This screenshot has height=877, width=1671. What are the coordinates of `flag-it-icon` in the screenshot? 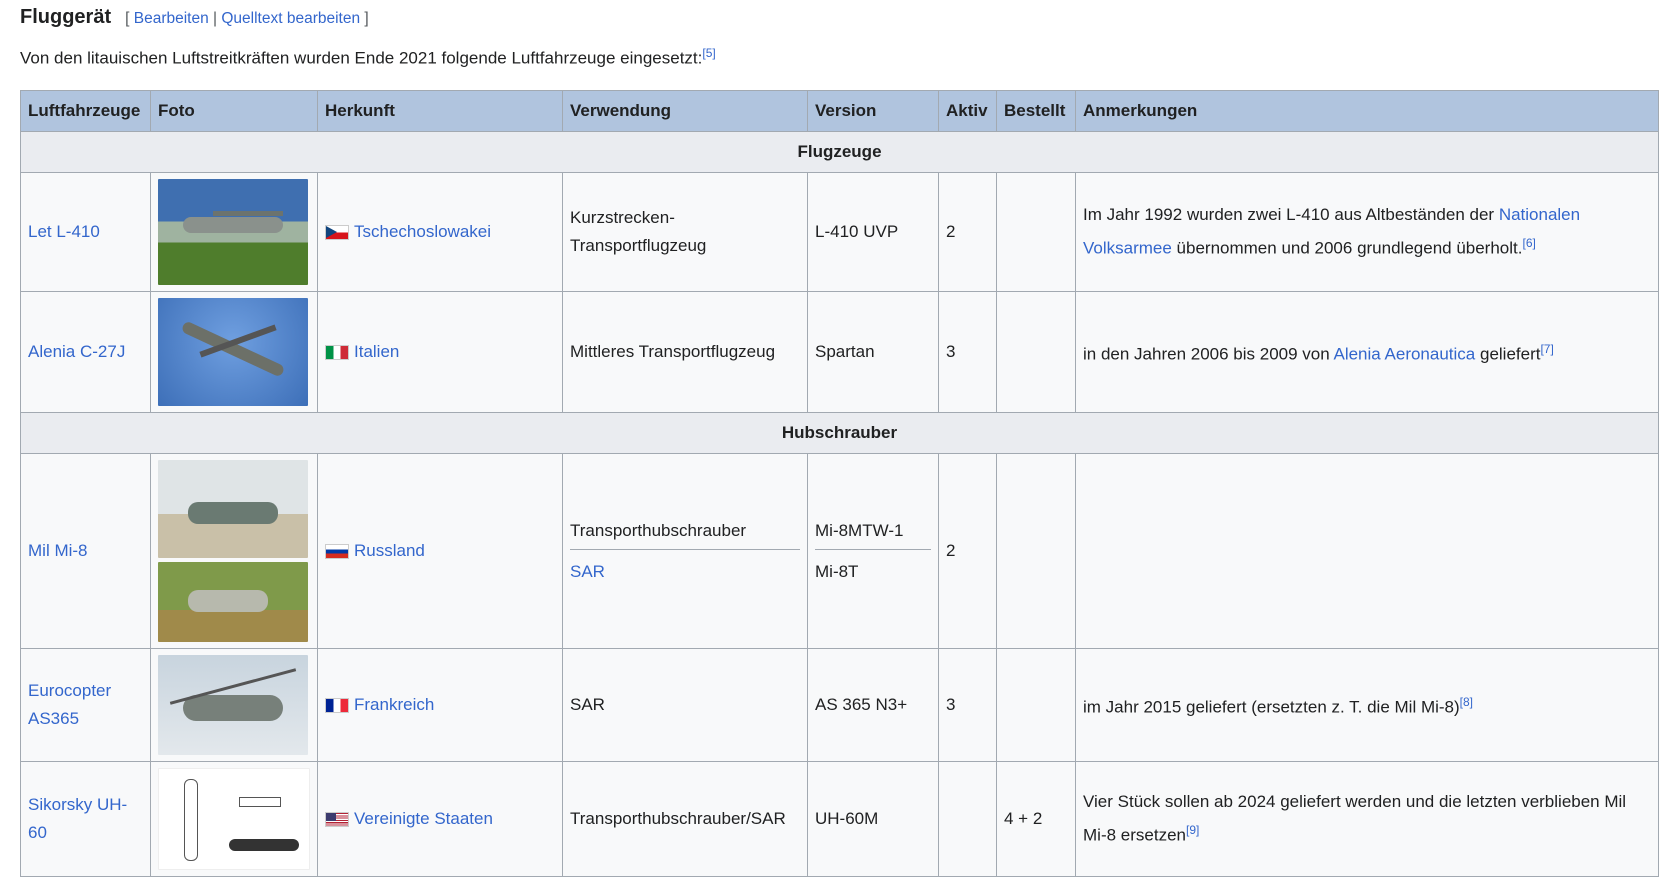 It's located at (337, 353).